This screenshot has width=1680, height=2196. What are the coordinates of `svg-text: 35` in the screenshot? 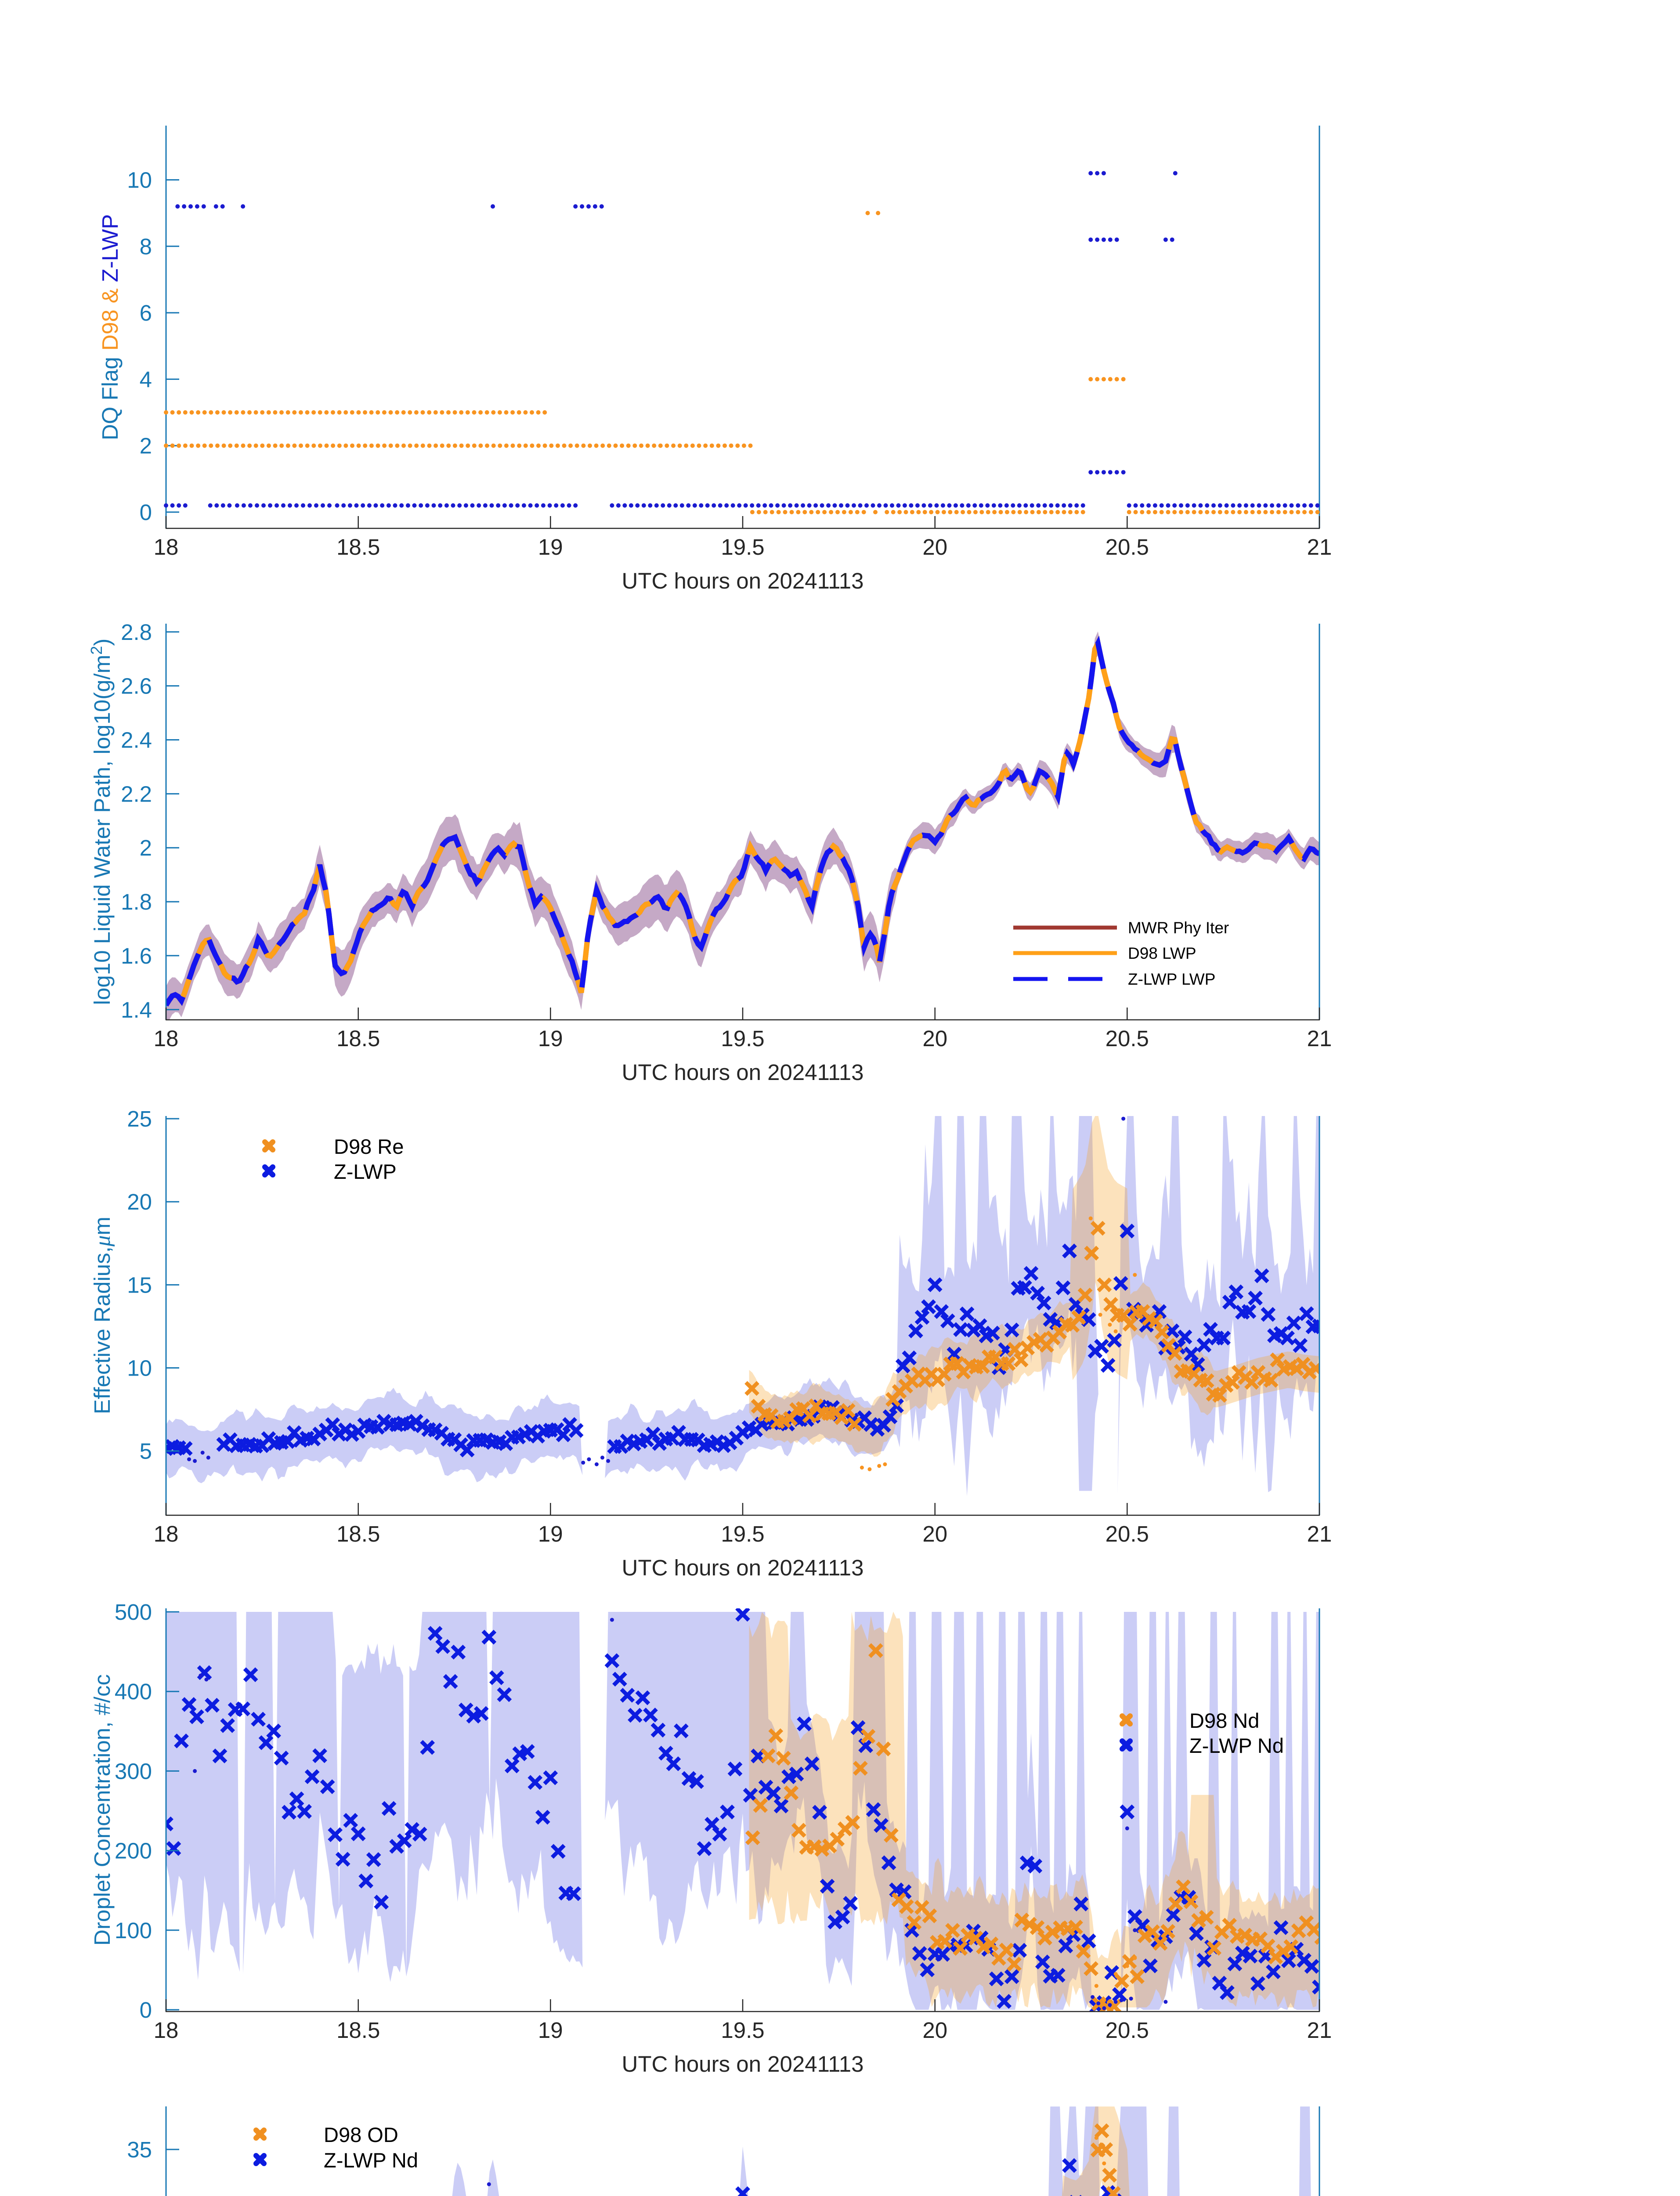 It's located at (139, 2149).